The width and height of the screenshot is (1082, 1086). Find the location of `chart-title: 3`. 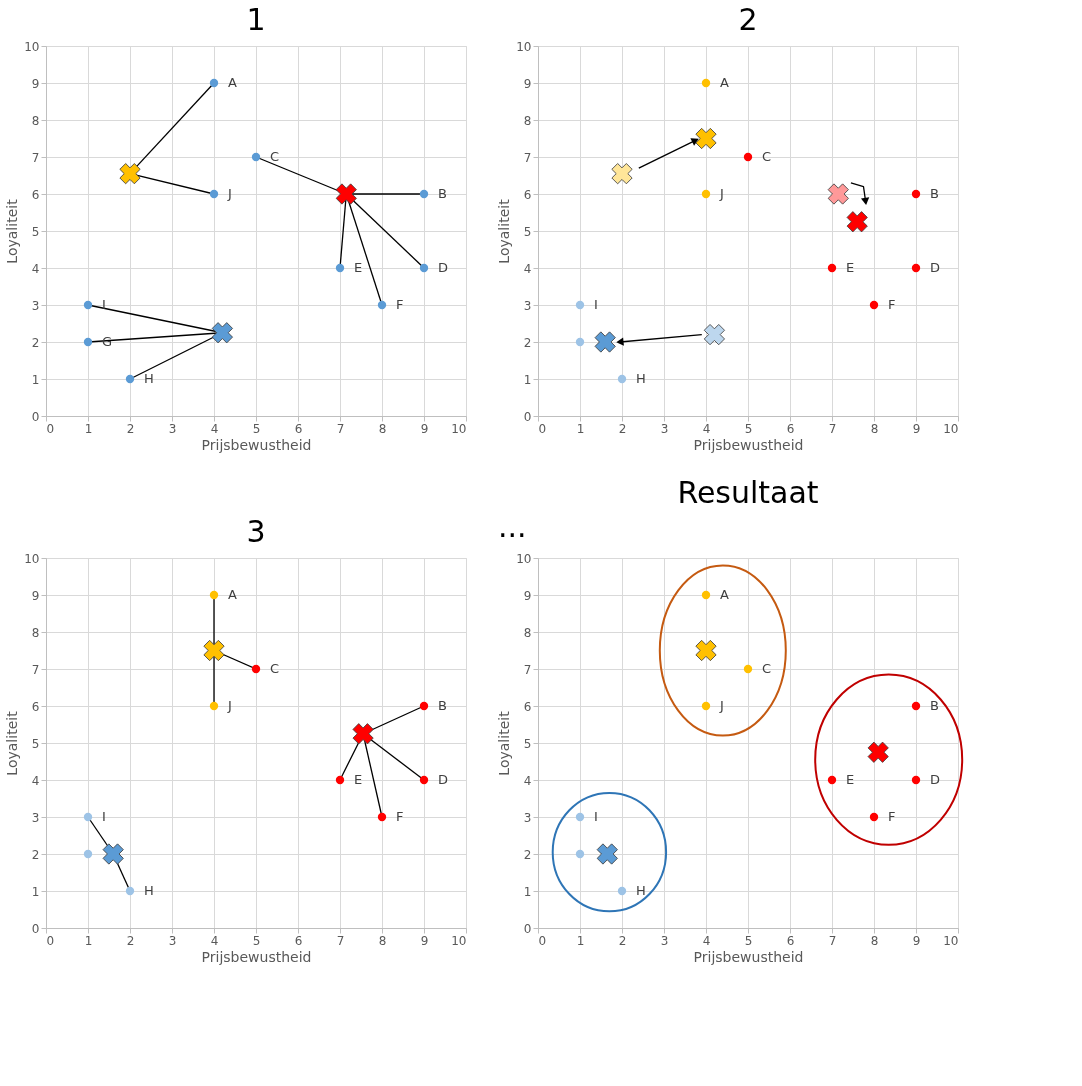

chart-title: 3 is located at coordinates (256, 531).